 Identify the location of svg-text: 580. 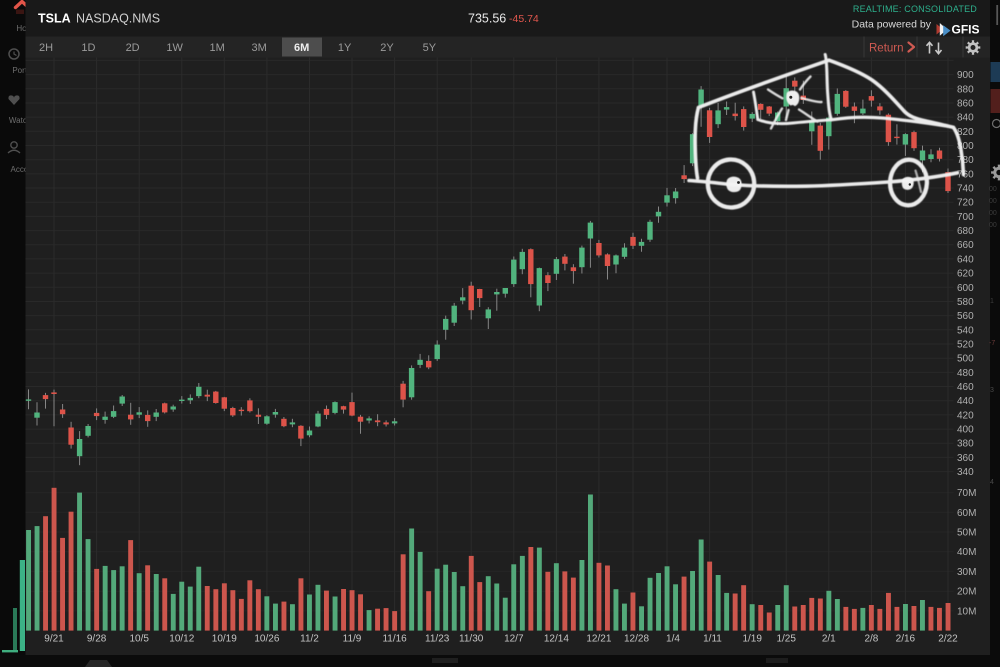
(965, 302).